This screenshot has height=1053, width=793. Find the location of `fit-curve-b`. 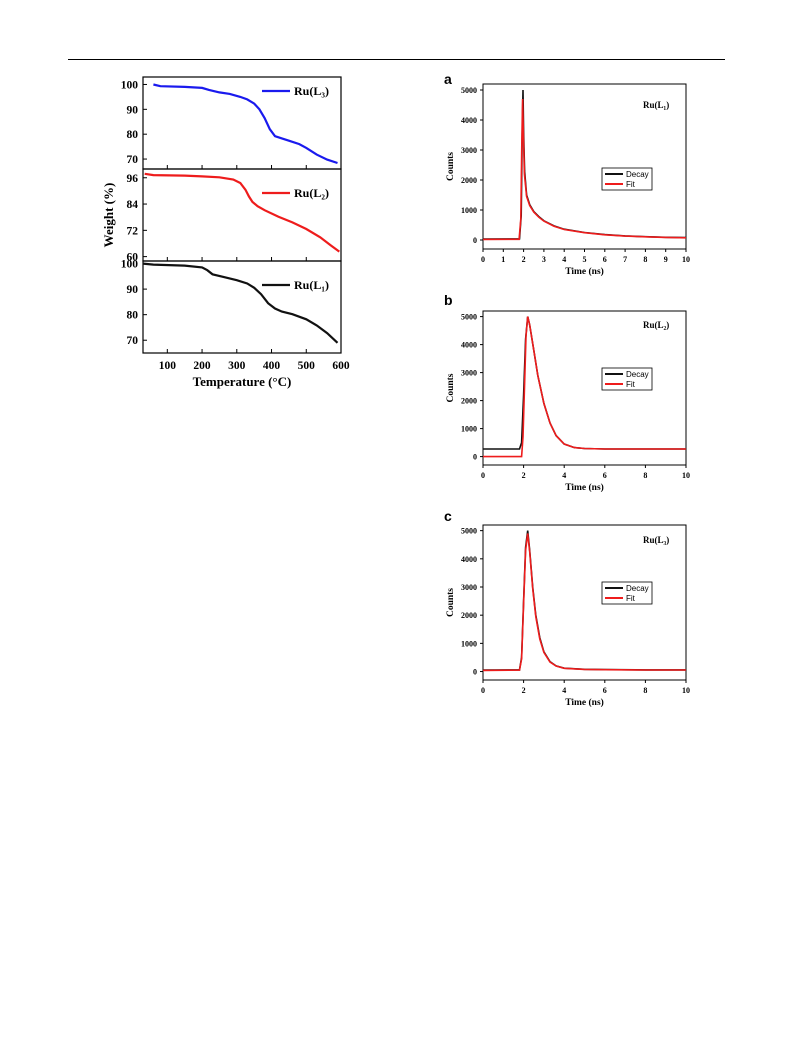

fit-curve-b is located at coordinates (584, 387).